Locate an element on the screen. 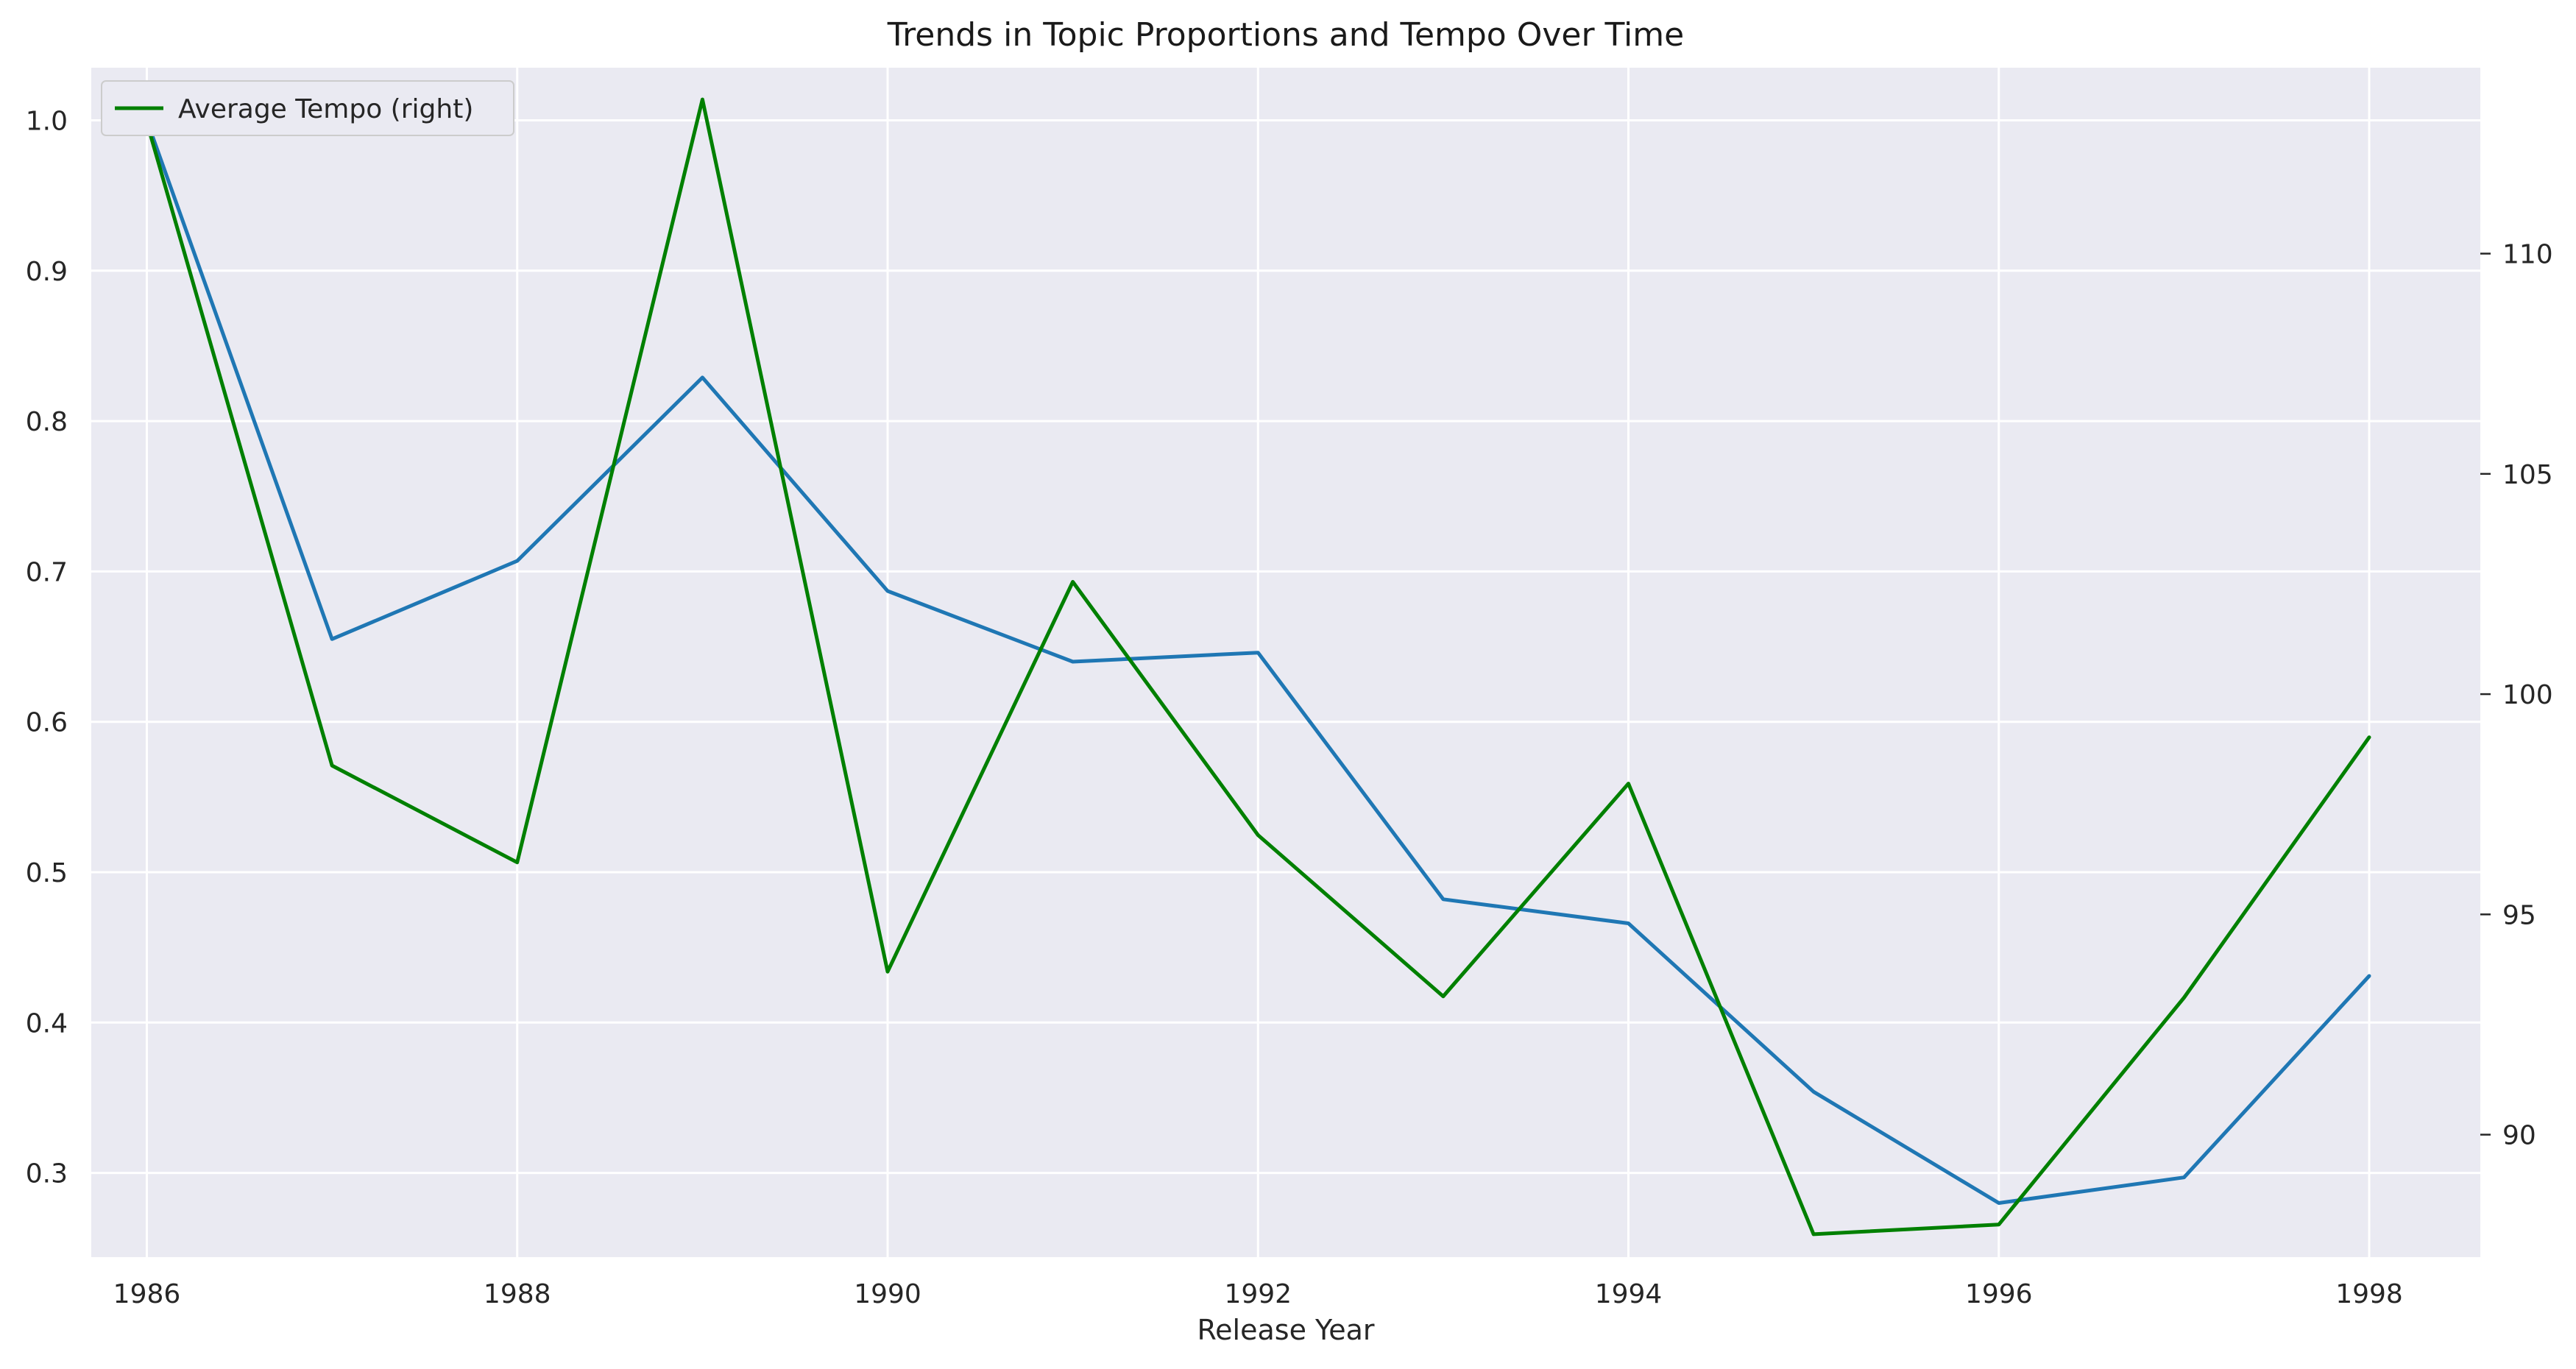 The image size is (2576, 1369). y-tick-label: 1.0 is located at coordinates (47, 122).